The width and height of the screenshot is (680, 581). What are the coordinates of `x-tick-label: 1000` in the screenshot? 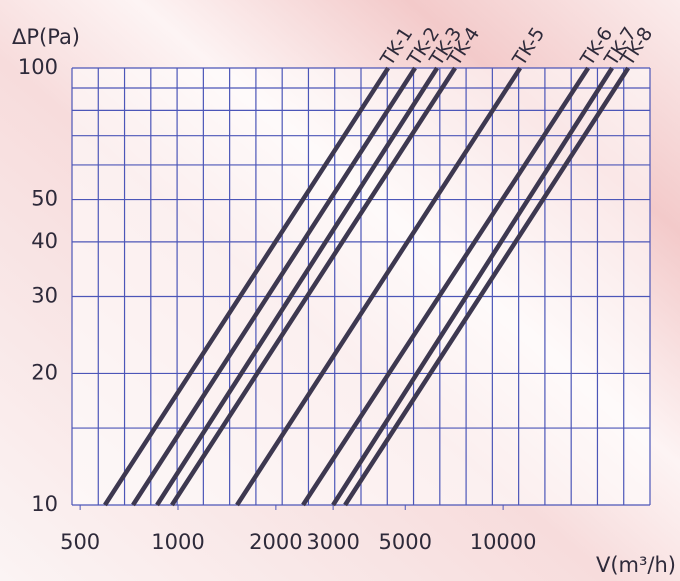 It's located at (177, 542).